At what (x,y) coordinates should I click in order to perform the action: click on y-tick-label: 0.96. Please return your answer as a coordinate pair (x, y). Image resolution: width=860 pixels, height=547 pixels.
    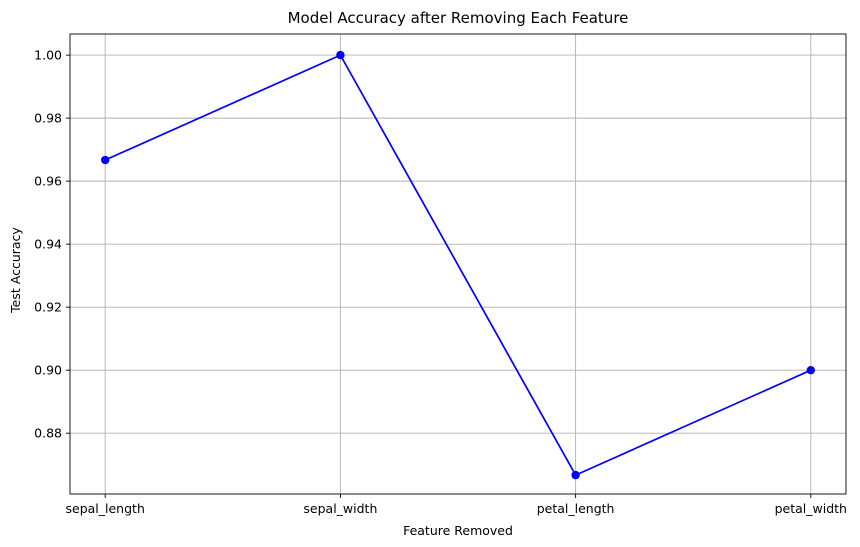
    Looking at the image, I should click on (48, 181).